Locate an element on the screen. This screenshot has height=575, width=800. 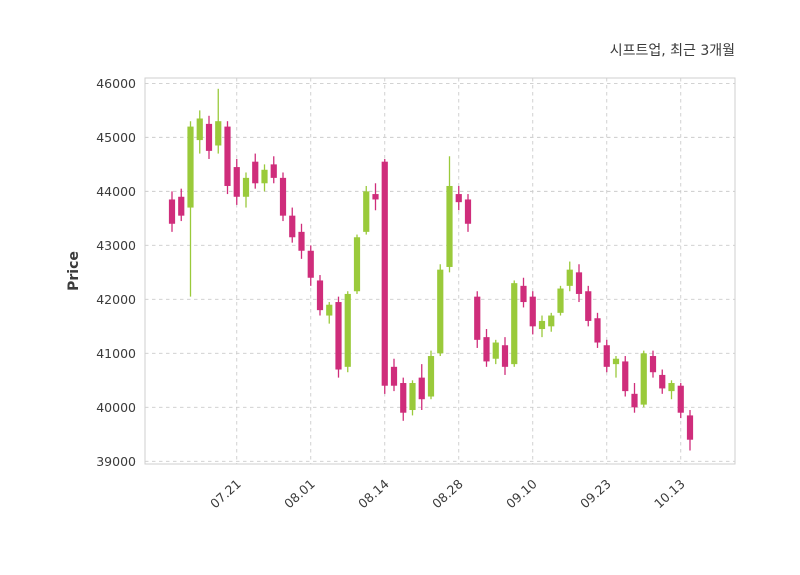
x-tick-label: 08.28 is located at coordinates (447, 493).